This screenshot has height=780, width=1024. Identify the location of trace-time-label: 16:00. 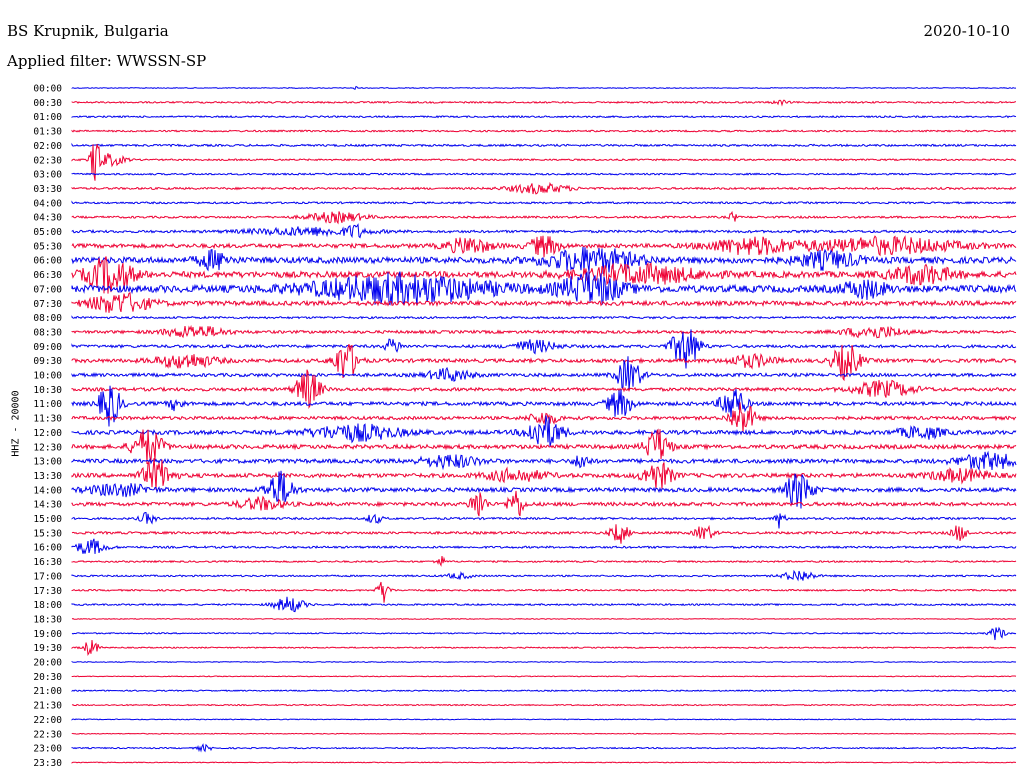
(47, 548).